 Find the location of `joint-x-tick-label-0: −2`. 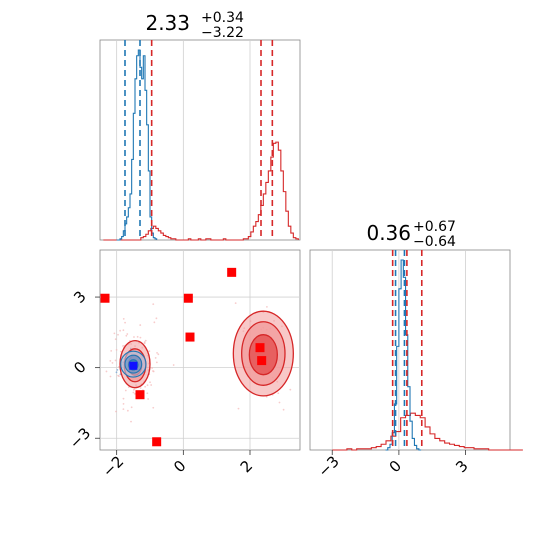

joint-x-tick-label-0: −2 is located at coordinates (113, 466).